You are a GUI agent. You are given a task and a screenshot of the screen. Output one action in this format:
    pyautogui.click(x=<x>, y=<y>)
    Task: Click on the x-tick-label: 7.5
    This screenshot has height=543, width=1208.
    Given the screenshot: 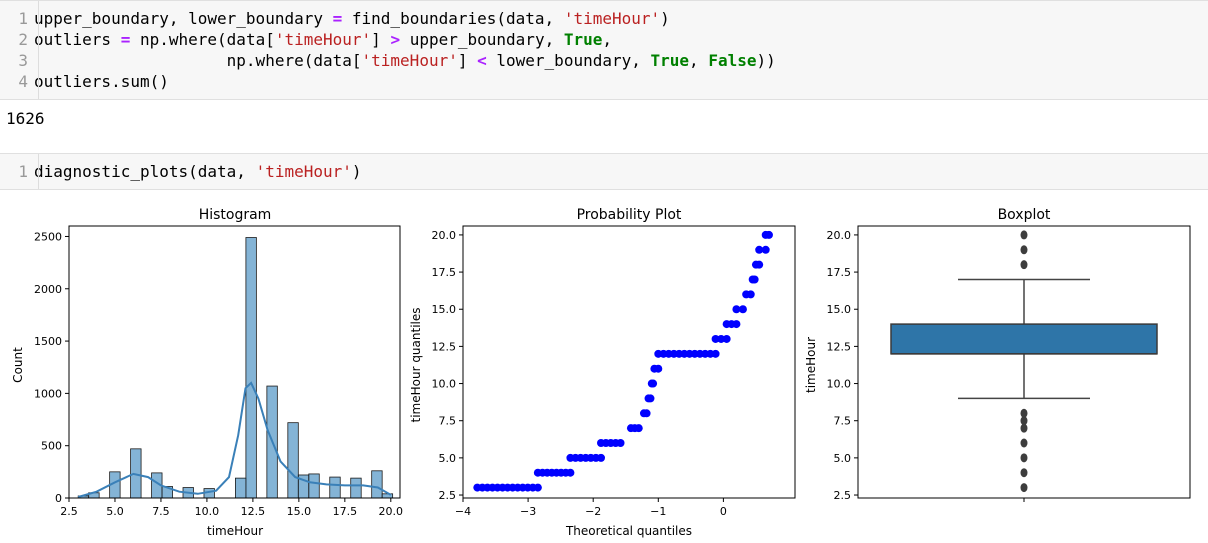 What is the action you would take?
    pyautogui.click(x=161, y=511)
    